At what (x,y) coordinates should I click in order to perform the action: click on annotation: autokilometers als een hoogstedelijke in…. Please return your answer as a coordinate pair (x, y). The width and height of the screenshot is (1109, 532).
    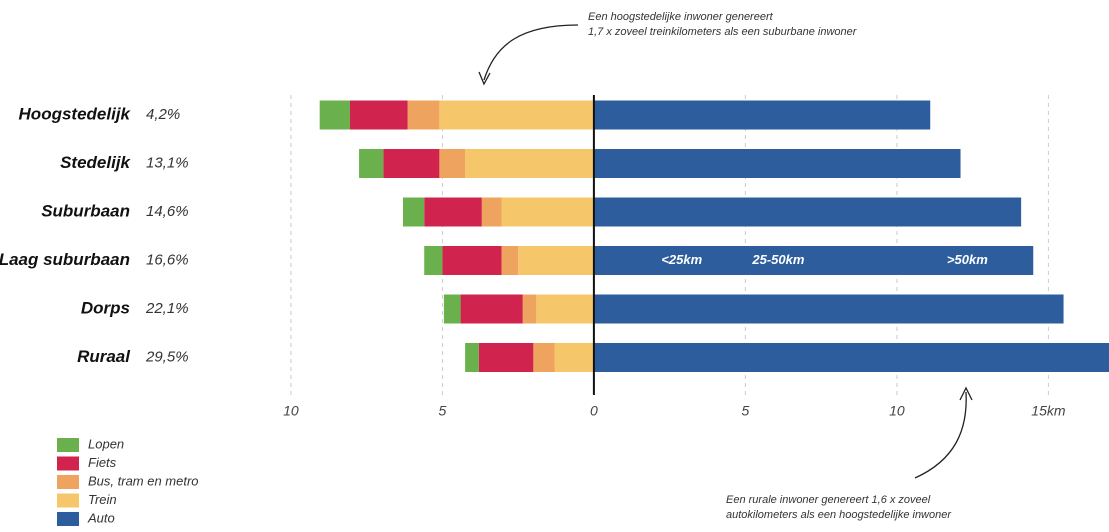
    Looking at the image, I should click on (839, 515).